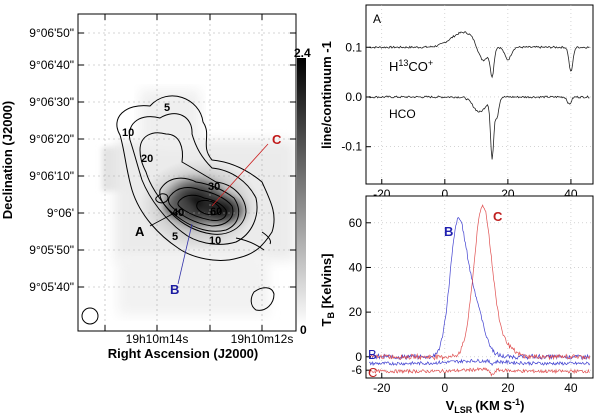 This screenshot has height=416, width=600. I want to click on series-line-hco, so click(479, 127).